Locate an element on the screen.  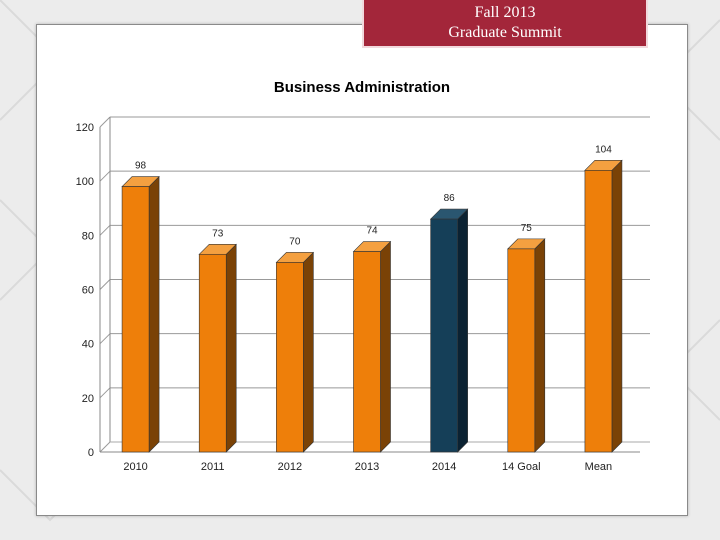
data-label: 104 is located at coordinates (603, 149).